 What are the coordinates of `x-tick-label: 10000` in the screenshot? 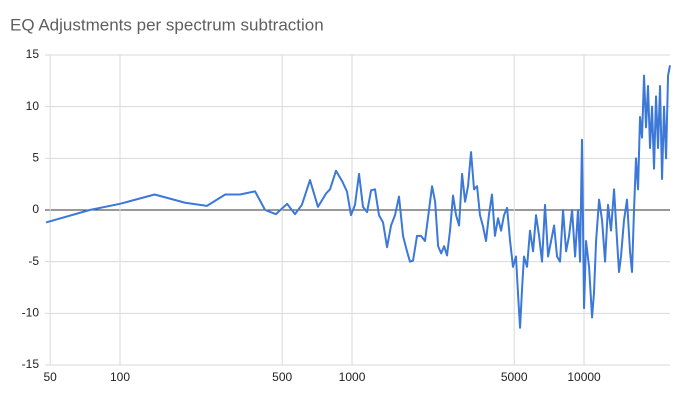 It's located at (584, 377).